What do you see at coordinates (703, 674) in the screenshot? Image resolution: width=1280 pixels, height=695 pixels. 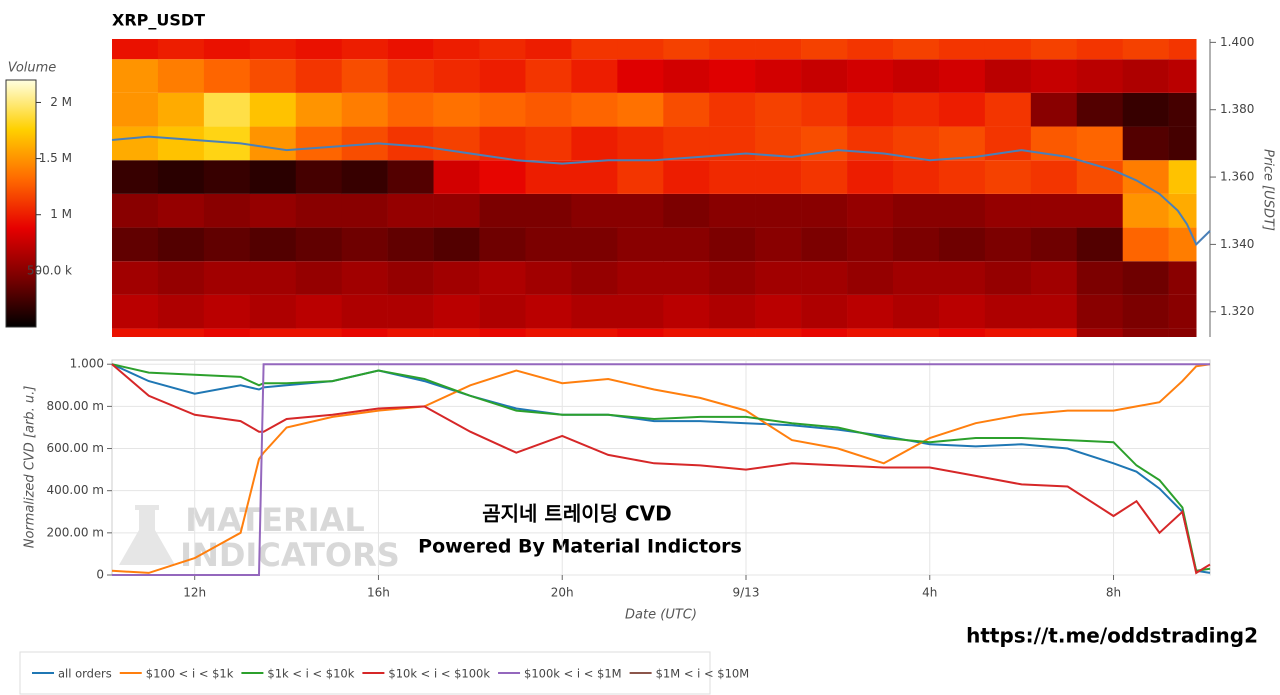 I see `legend-label: $1M < i < $10M` at bounding box center [703, 674].